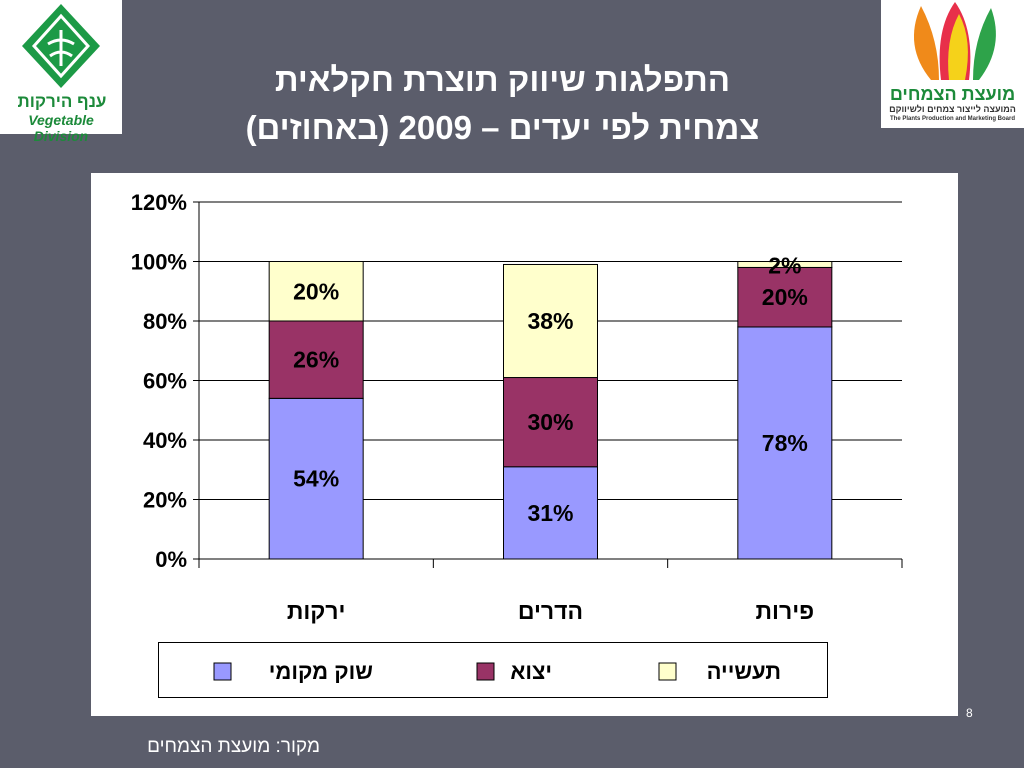 Image resolution: width=1024 pixels, height=768 pixels. What do you see at coordinates (165, 381) in the screenshot?
I see `y-tick-label: 60%` at bounding box center [165, 381].